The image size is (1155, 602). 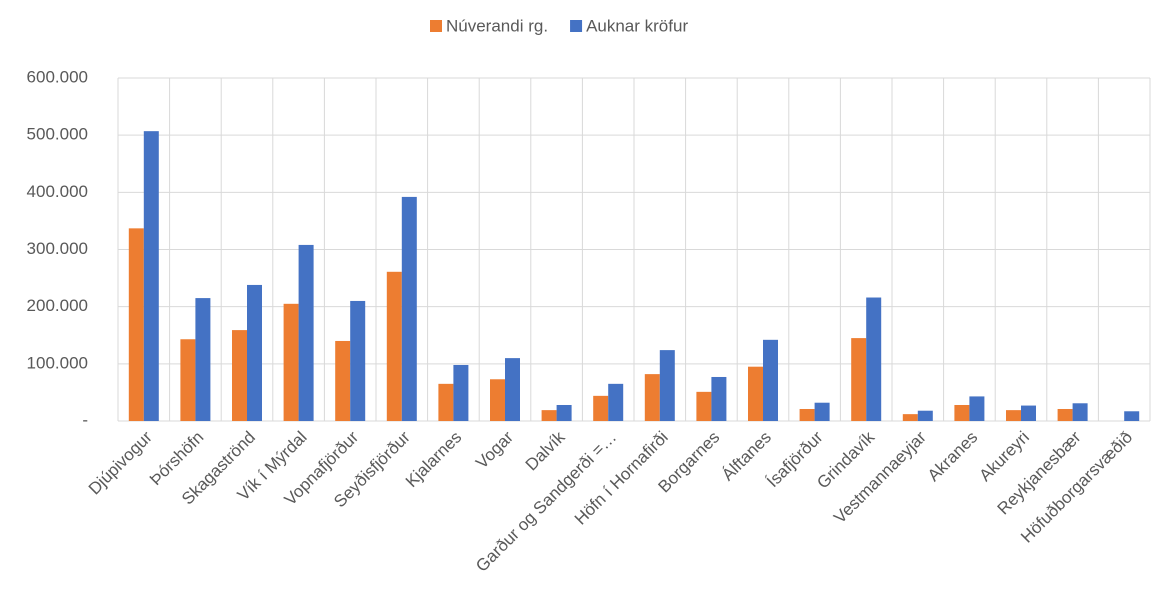 What do you see at coordinates (497, 25) in the screenshot?
I see `legend-label: Núverandi rg.` at bounding box center [497, 25].